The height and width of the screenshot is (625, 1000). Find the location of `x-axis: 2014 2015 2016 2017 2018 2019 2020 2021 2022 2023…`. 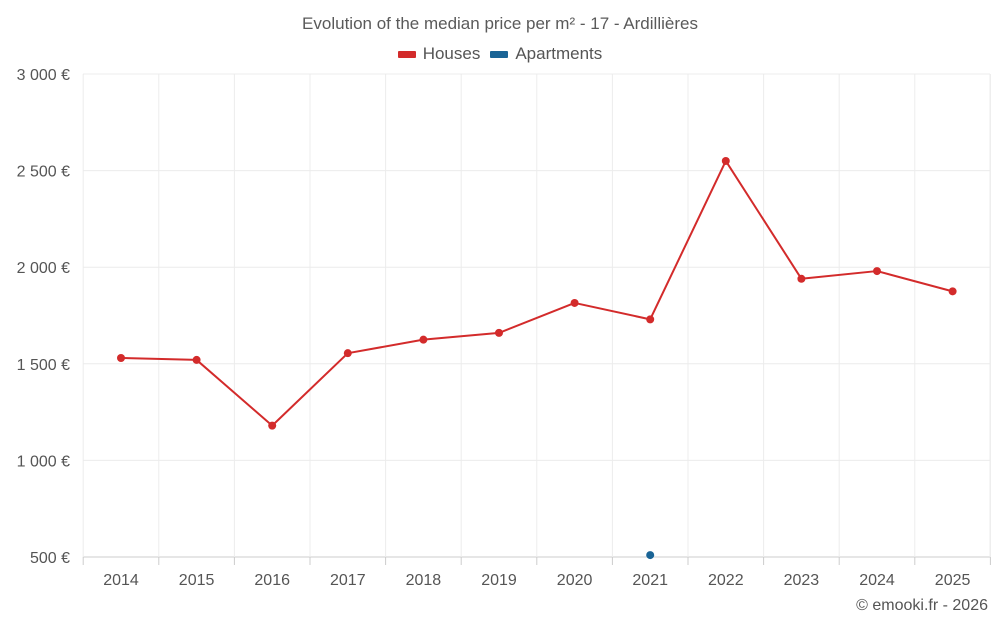

x-axis: 2014 2015 2016 2017 2018 2019 2020 2021 2022 2023… is located at coordinates (536, 573).